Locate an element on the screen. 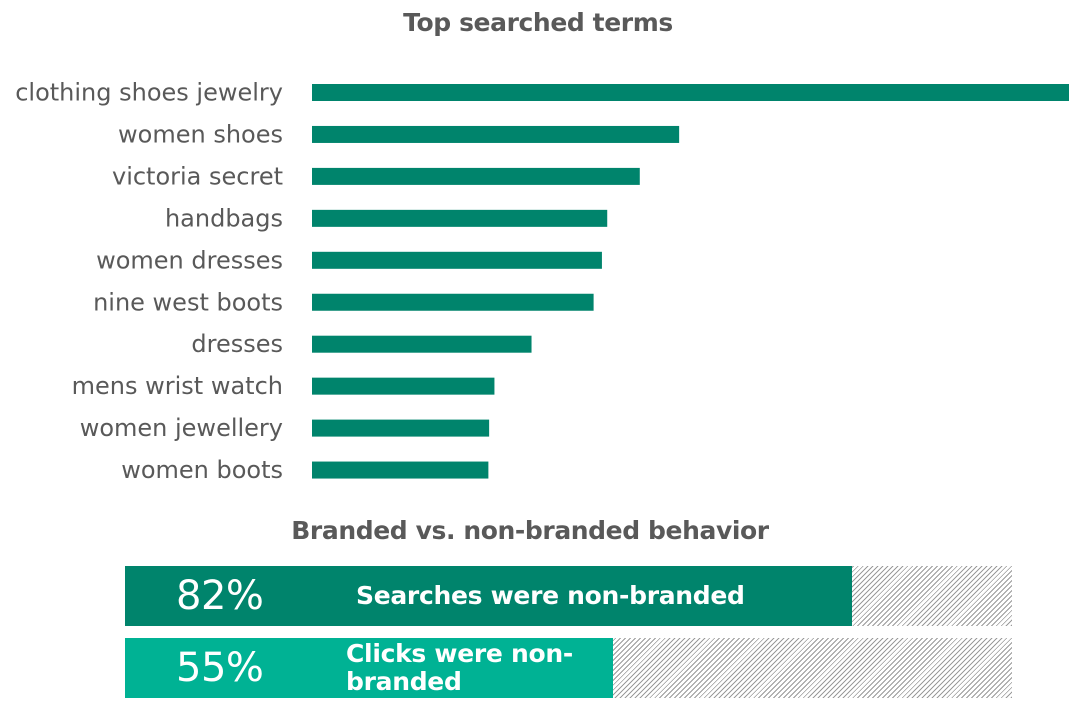  bar-label-mens-wrist-watch: mens wrist watch is located at coordinates (177, 386).